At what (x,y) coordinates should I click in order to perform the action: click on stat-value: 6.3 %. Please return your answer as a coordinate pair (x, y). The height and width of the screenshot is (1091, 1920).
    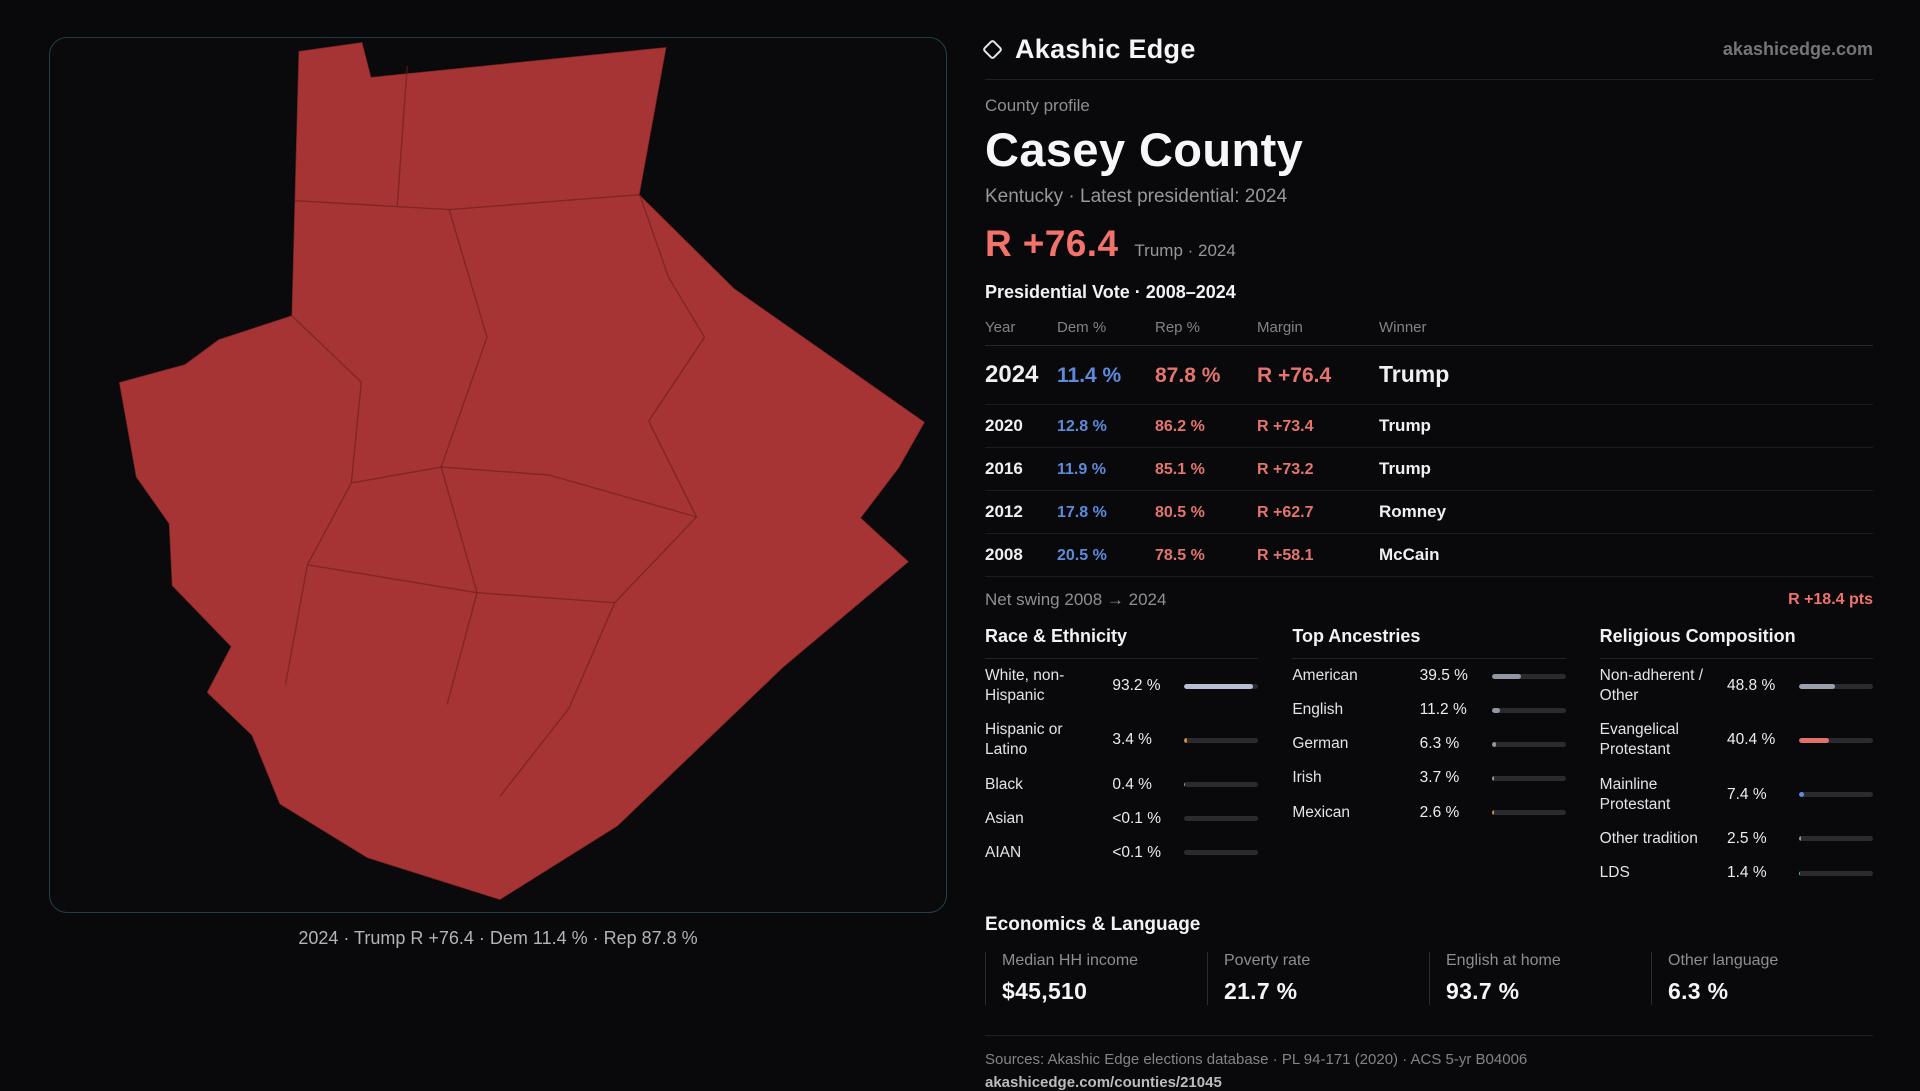
    Looking at the image, I should click on (1698, 991).